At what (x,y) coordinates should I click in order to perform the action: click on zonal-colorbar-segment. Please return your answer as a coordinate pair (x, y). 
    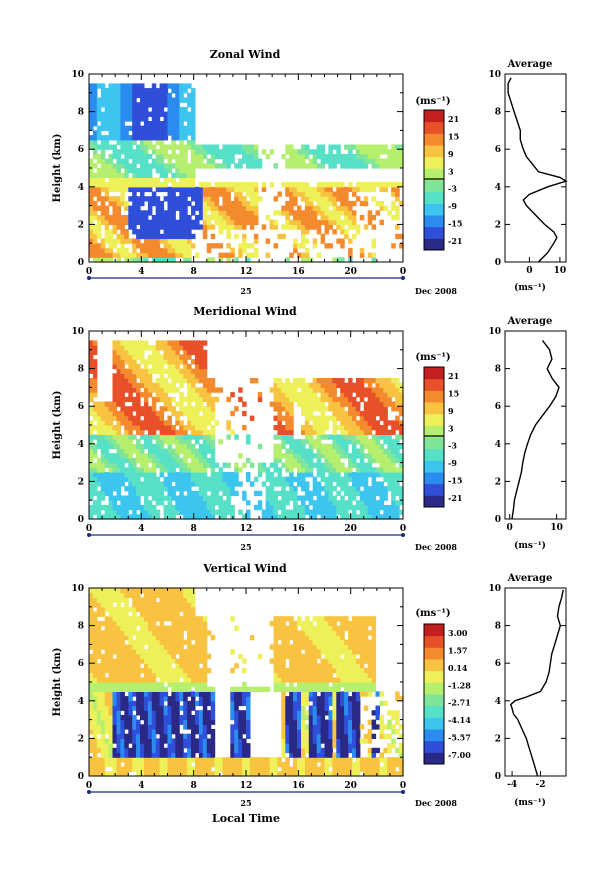
    Looking at the image, I should click on (434, 137).